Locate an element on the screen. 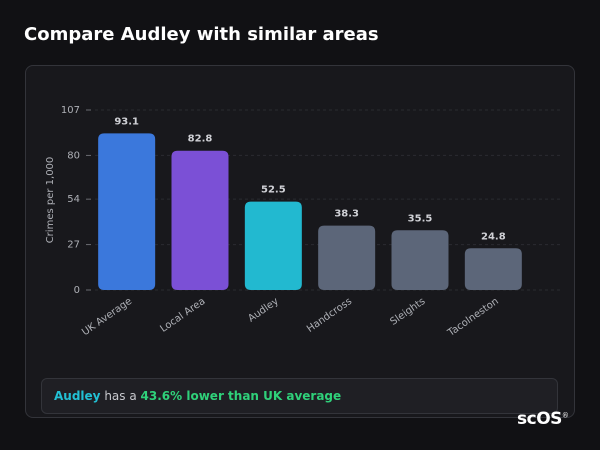 The image size is (600, 450). x-tick-label: Local Area is located at coordinates (182, 315).